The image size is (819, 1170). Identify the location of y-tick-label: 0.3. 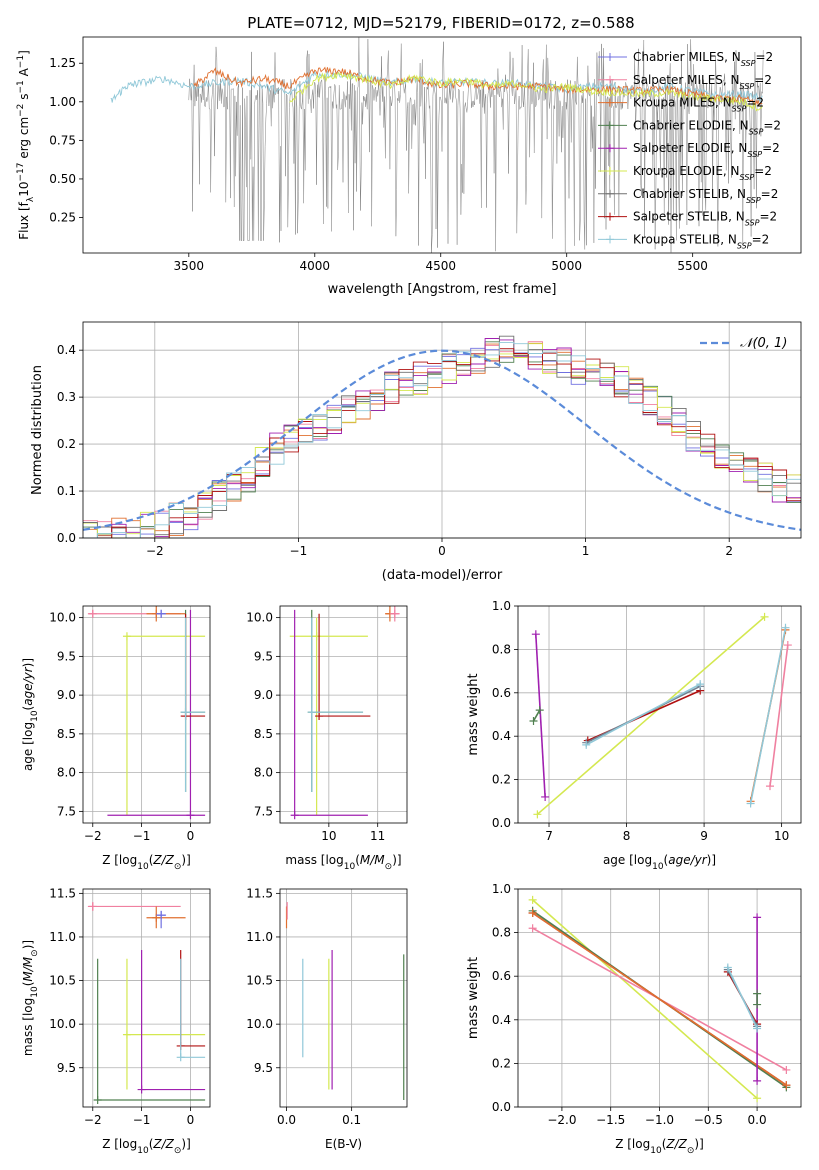
(66, 397).